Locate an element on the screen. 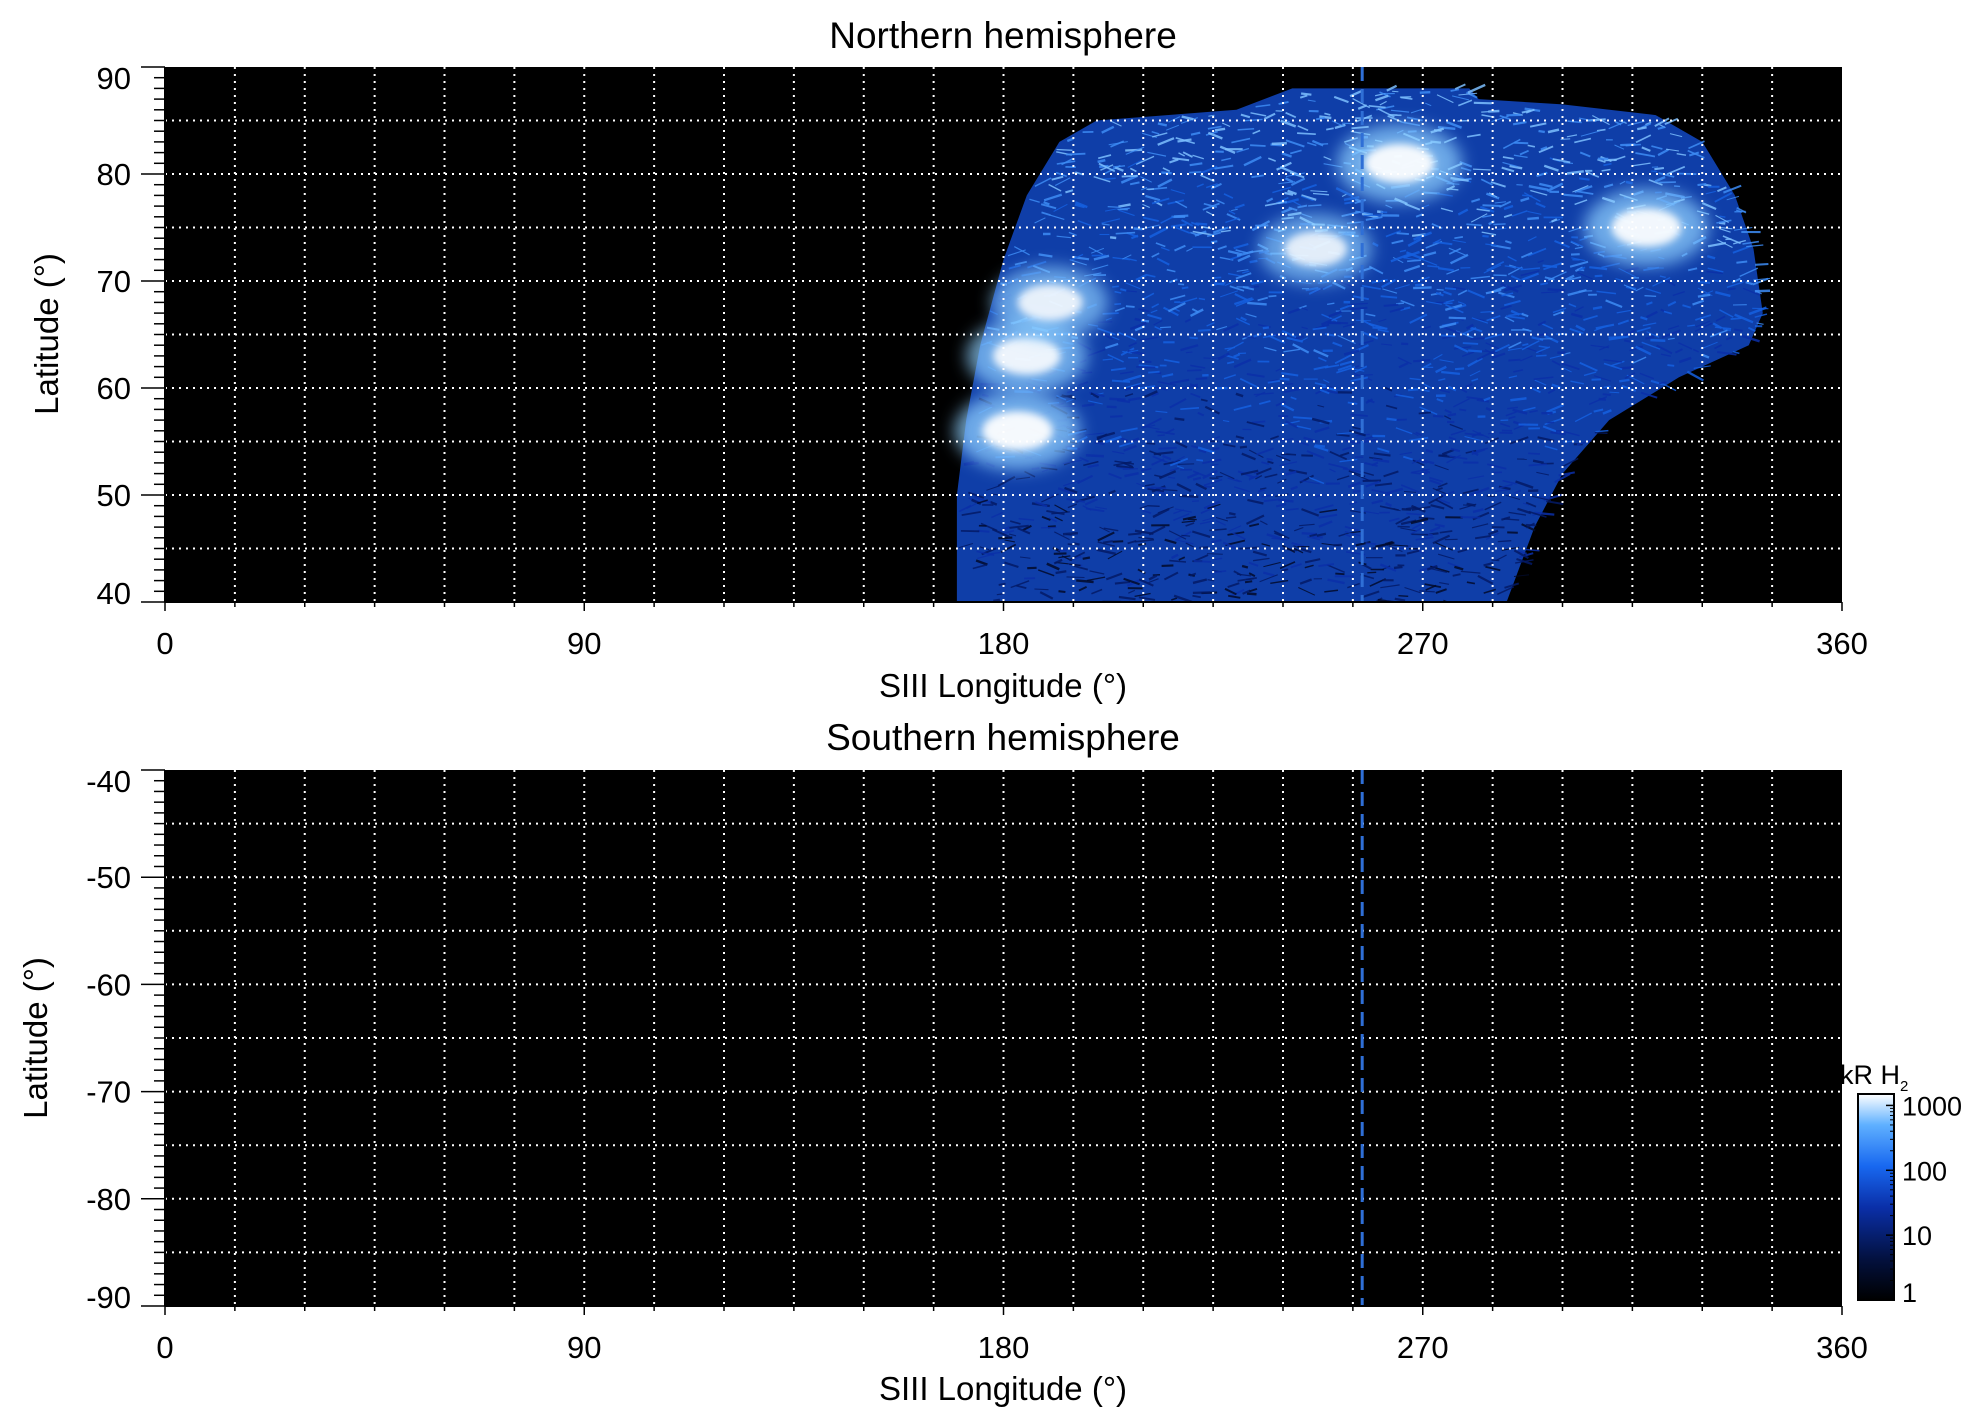 This screenshot has height=1423, width=1983. colorbar-tick-label: 1 is located at coordinates (1909, 1293).